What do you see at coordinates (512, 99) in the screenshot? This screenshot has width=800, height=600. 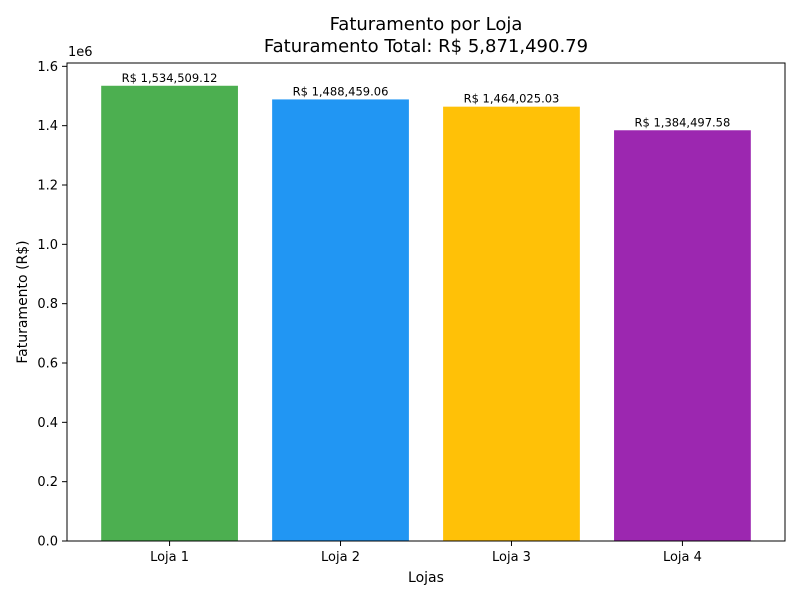 I see `data-label-3: R$ 1,464,025.03` at bounding box center [512, 99].